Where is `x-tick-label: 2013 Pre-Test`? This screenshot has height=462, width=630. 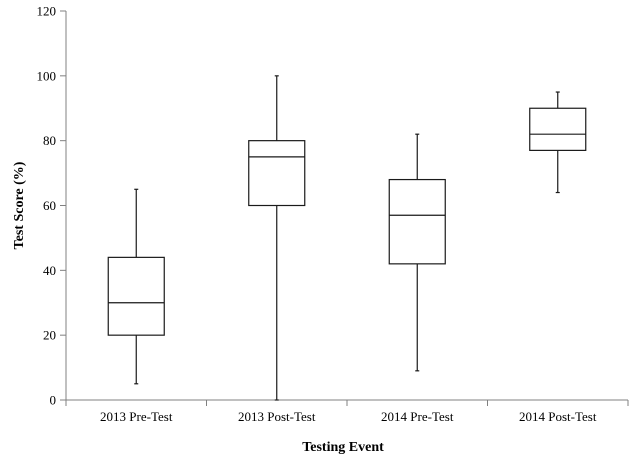 x-tick-label: 2013 Pre-Test is located at coordinates (136, 416).